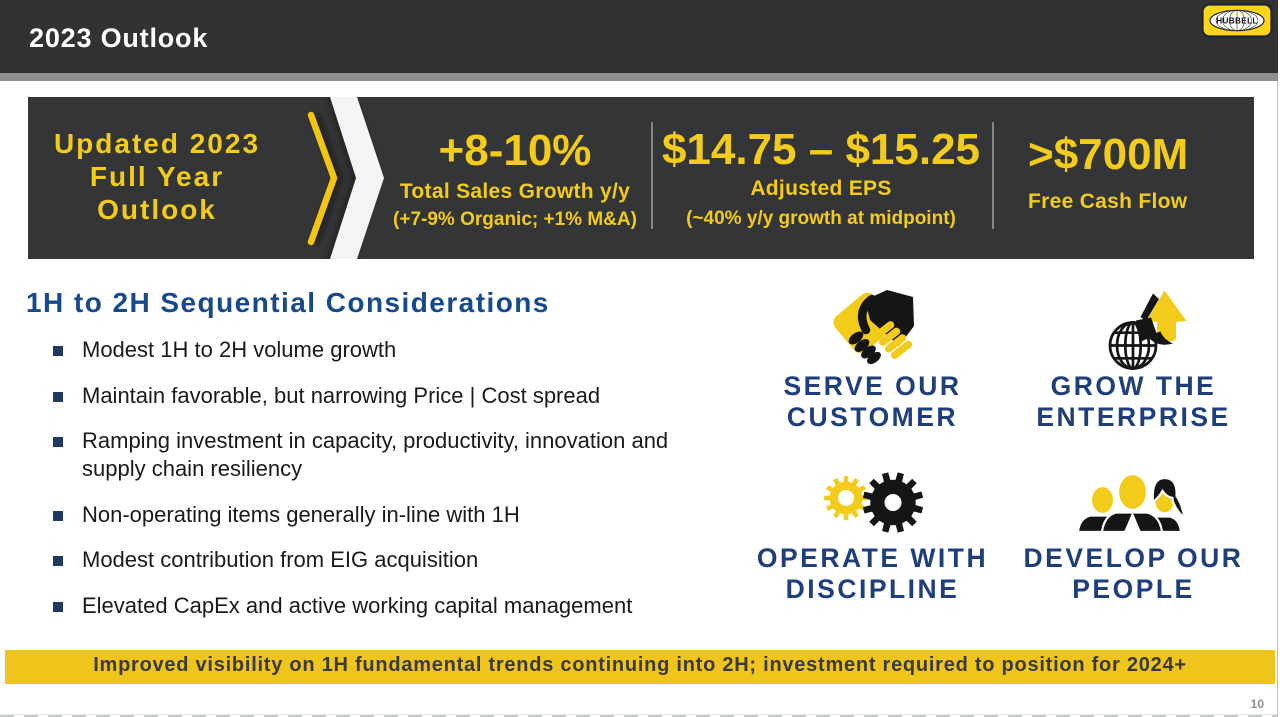  What do you see at coordinates (1237, 21) in the screenshot?
I see `svg-text: HUBBELL` at bounding box center [1237, 21].